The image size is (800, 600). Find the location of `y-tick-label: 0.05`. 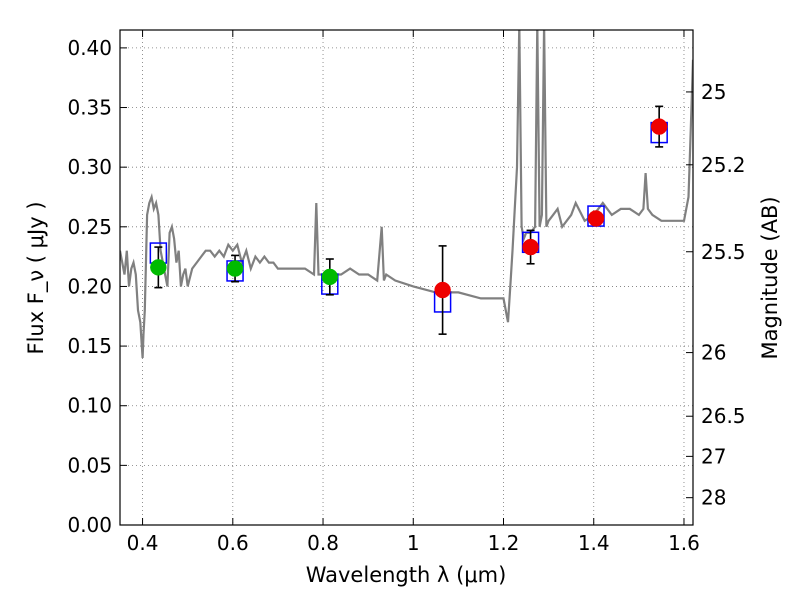

y-tick-label: 0.05 is located at coordinates (89, 465).